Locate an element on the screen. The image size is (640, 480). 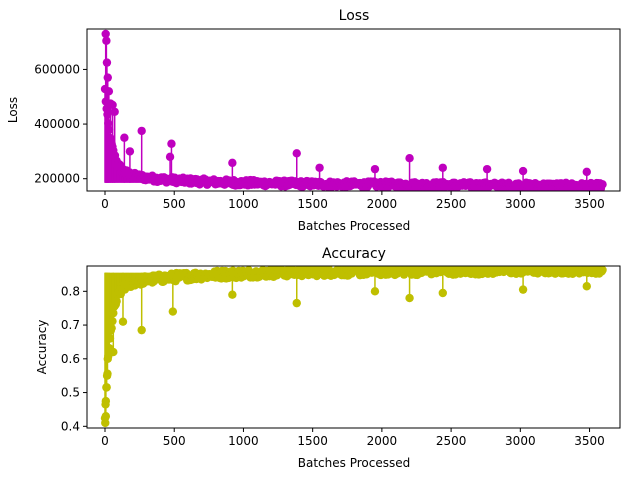
y-tick-label: 0.7 is located at coordinates (70, 325).